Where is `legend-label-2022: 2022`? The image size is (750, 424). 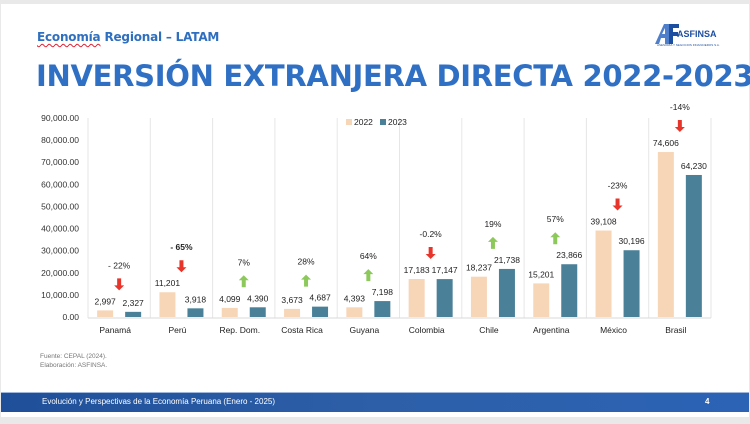 legend-label-2022: 2022 is located at coordinates (363, 122).